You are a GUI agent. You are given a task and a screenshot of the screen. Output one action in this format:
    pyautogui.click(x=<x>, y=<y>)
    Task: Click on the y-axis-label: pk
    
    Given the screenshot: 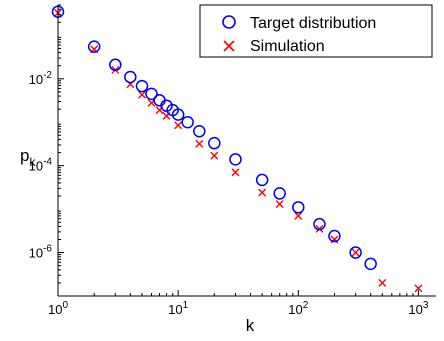 What is the action you would take?
    pyautogui.click(x=28, y=157)
    